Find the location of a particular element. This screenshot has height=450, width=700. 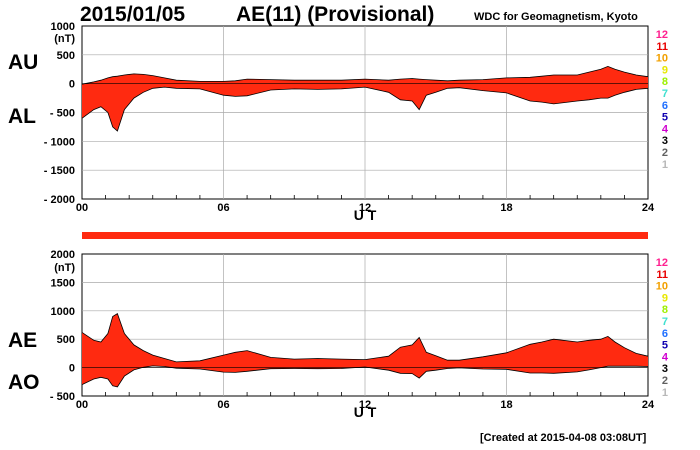

index-title: AE(11) (Provisional) is located at coordinates (335, 14).